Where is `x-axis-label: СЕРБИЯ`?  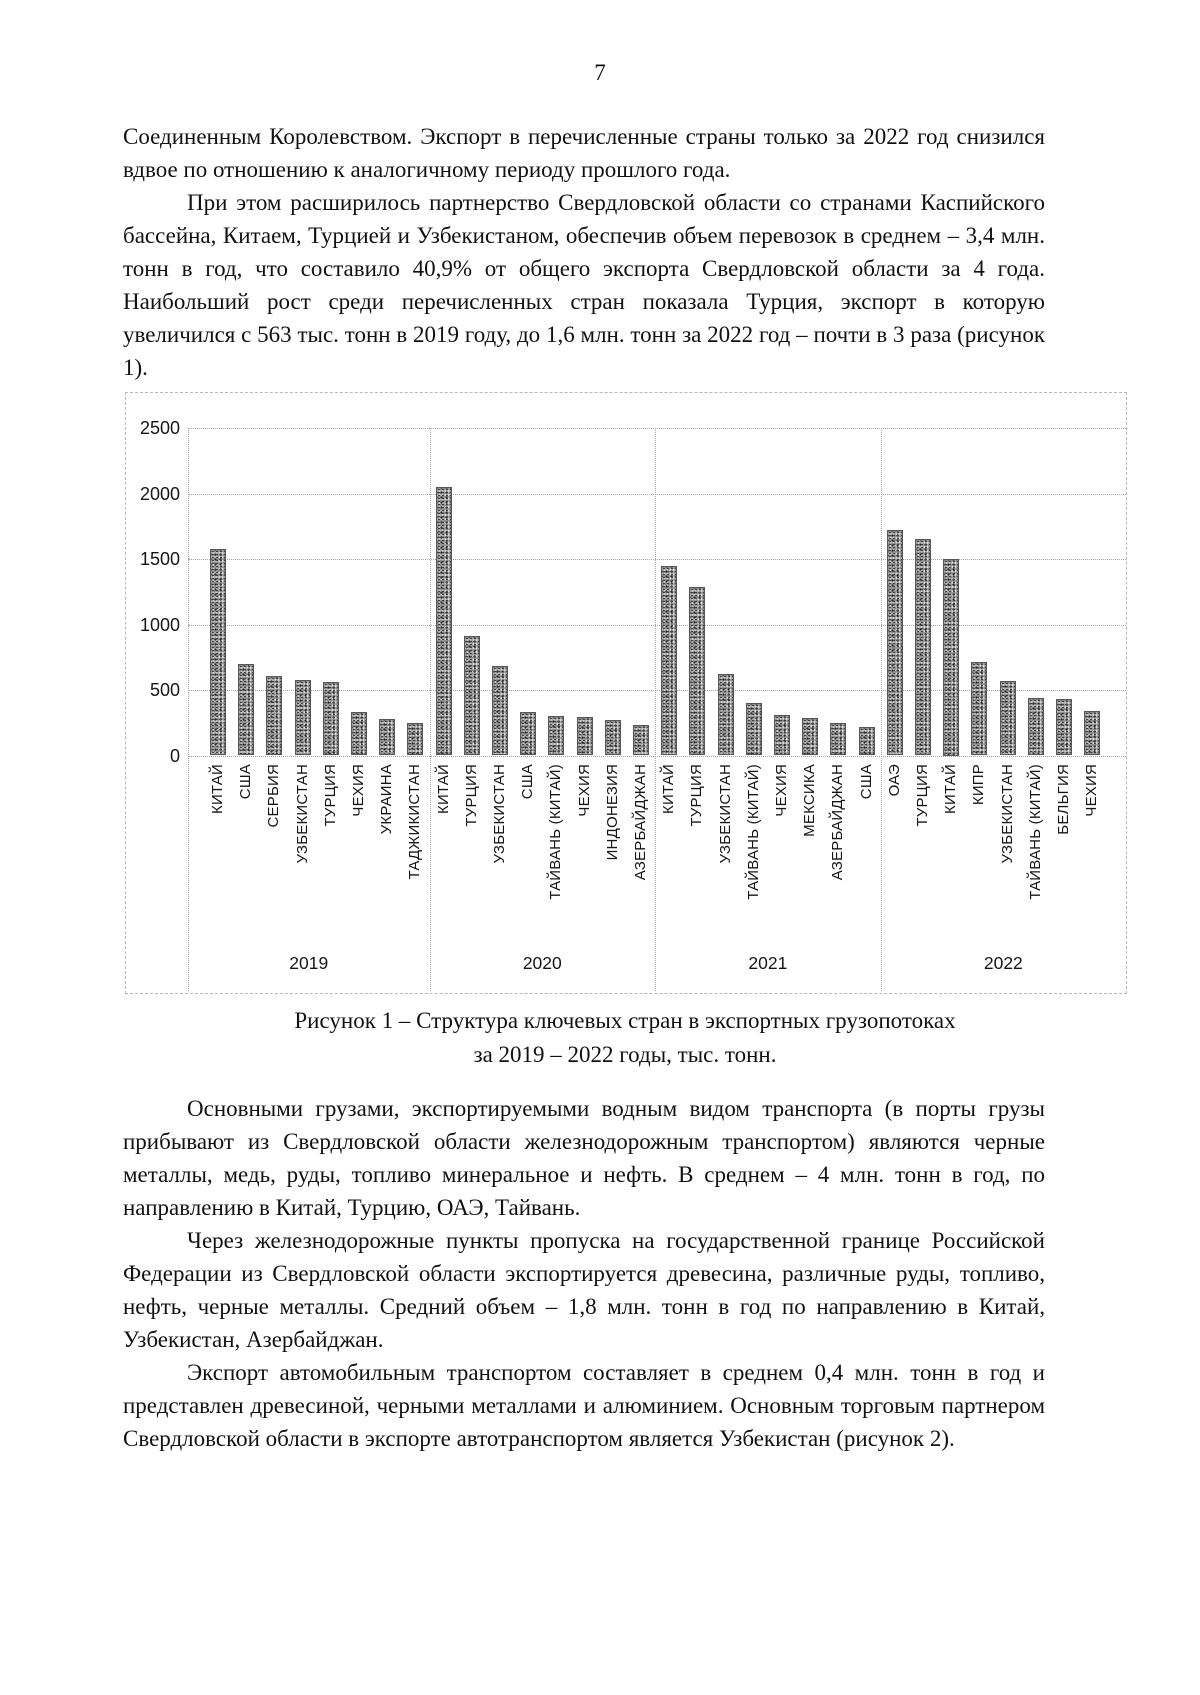
x-axis-label: СЕРБИЯ is located at coordinates (274, 796).